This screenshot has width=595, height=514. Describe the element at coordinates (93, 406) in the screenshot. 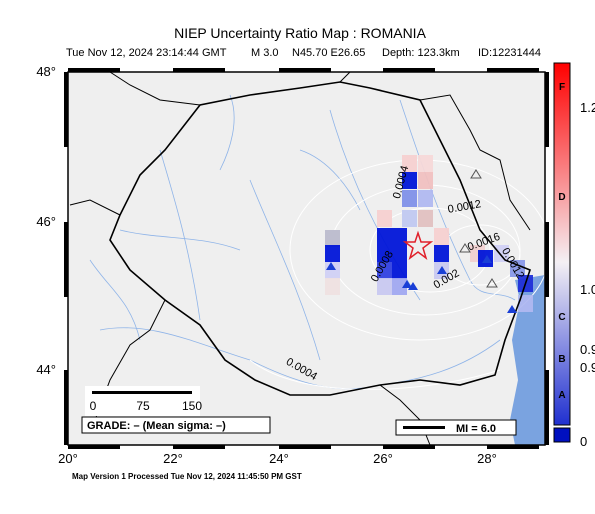

I see `scale-label: 0` at that location.